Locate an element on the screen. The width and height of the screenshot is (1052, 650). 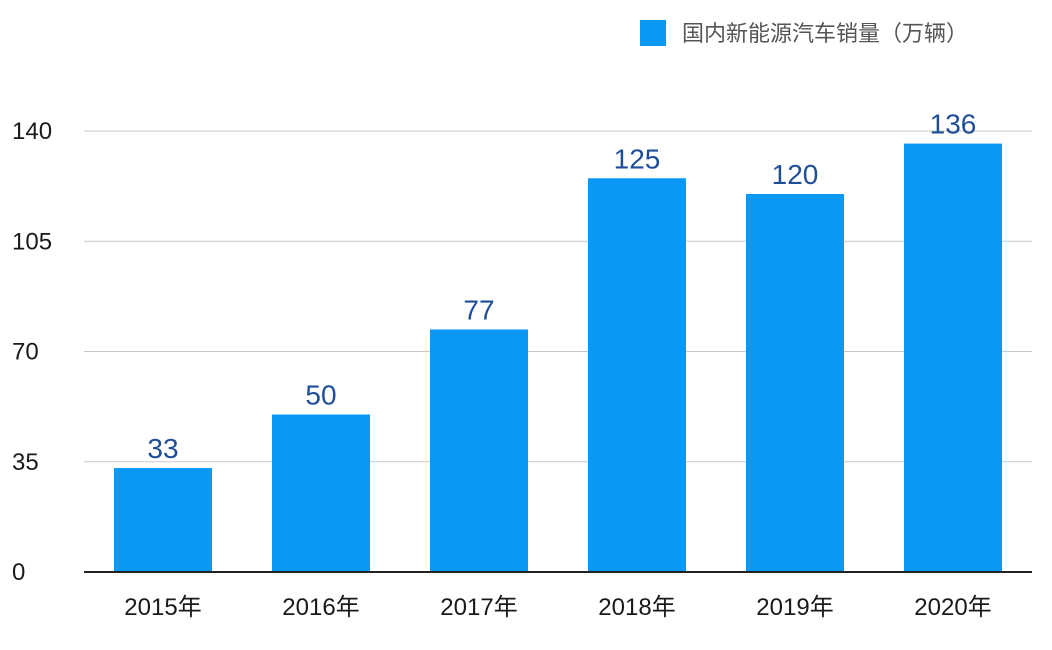
data-label: 33 is located at coordinates (162, 448).